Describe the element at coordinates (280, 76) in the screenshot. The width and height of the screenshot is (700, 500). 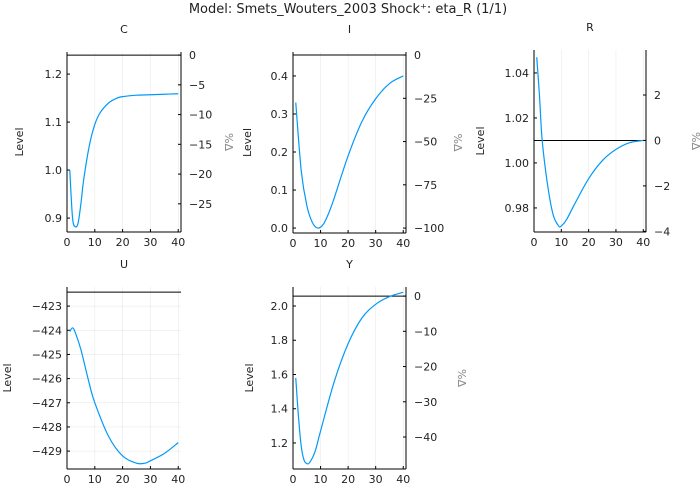
I see `y-tick-label: 0.4` at that location.